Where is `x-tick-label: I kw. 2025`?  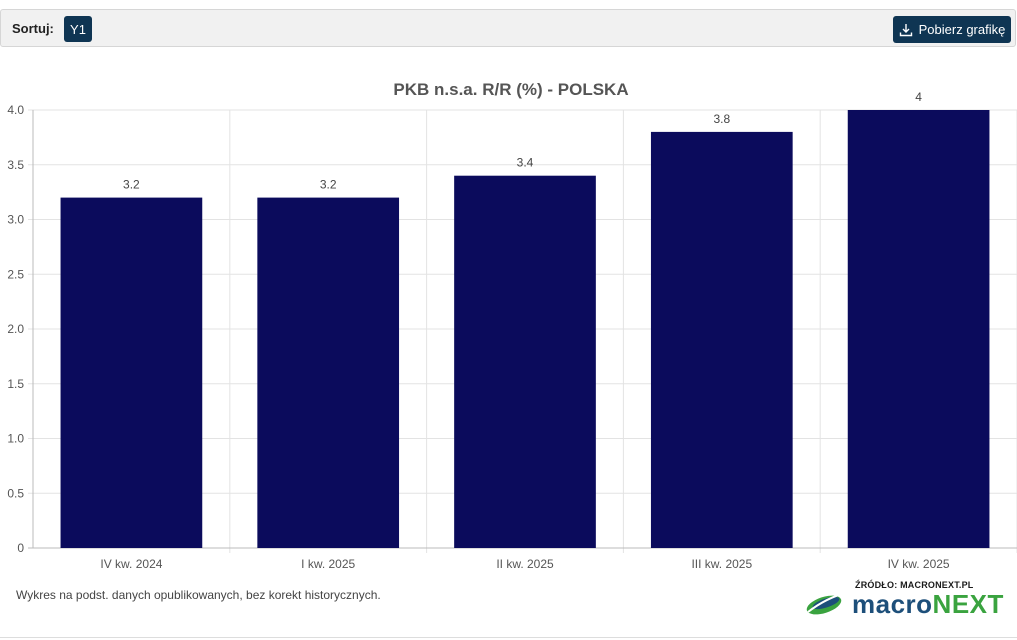
x-tick-label: I kw. 2025 is located at coordinates (328, 564).